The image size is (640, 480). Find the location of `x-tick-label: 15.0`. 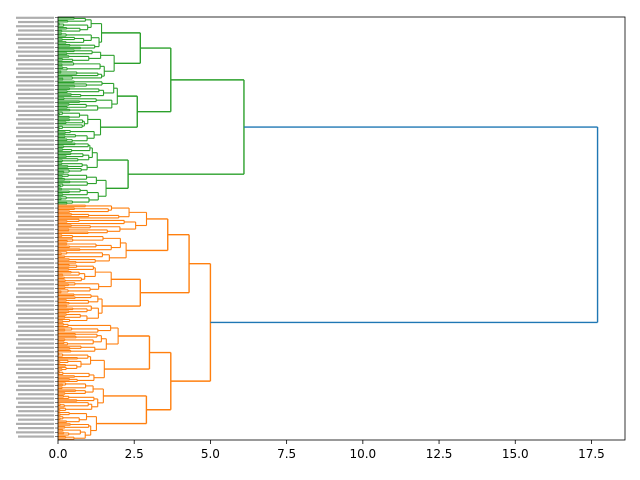

x-tick-label: 15.0 is located at coordinates (515, 454).